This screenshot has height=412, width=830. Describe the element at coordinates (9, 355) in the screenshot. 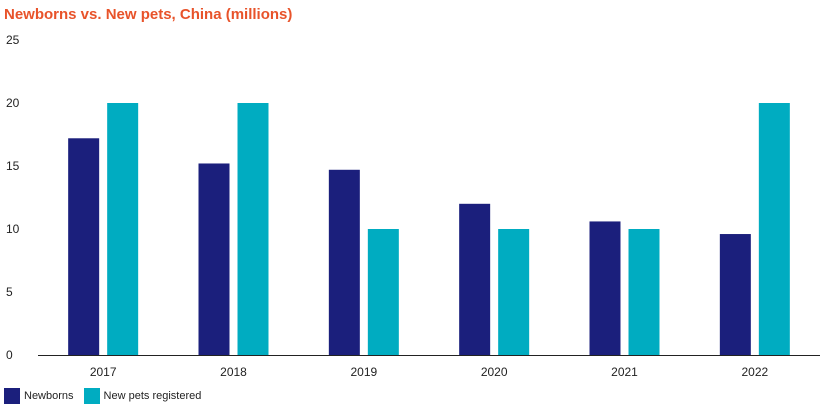

I see `y-tick-label: 0` at that location.